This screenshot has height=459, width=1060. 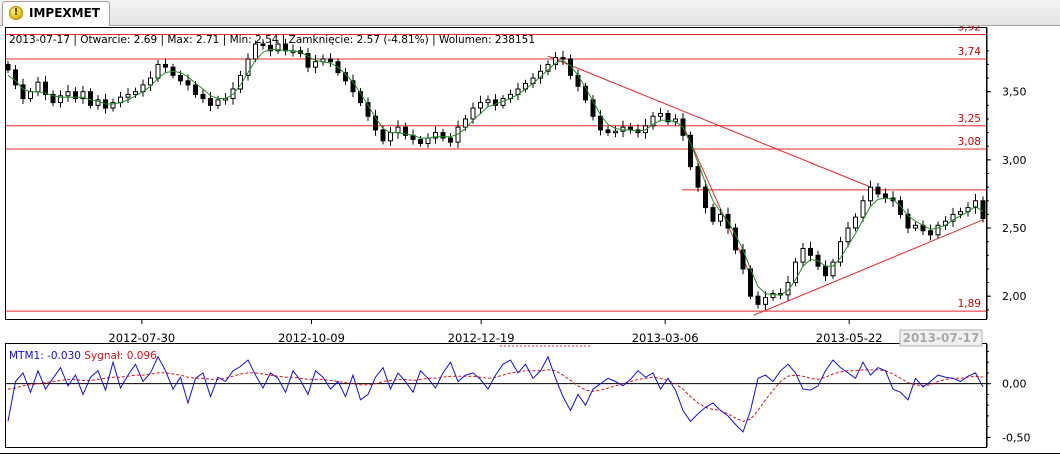 I want to click on price-tick-label: 3,50, so click(x=1014, y=92).